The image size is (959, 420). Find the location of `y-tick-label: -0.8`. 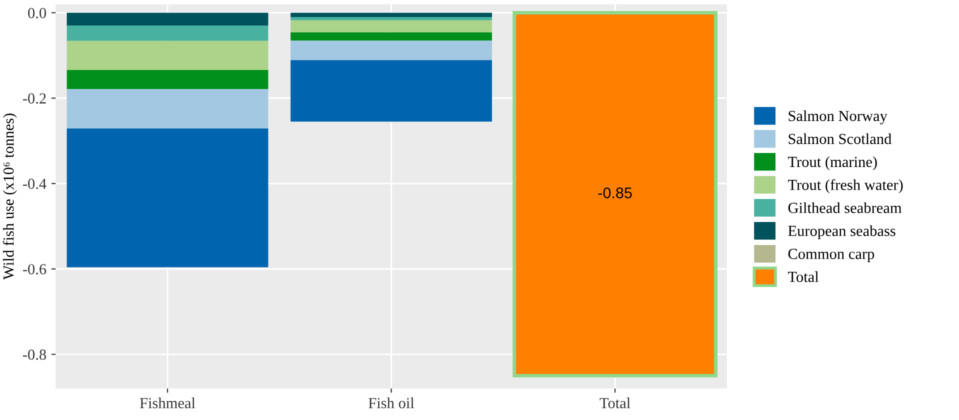

y-tick-label: -0.8 is located at coordinates (34, 354).